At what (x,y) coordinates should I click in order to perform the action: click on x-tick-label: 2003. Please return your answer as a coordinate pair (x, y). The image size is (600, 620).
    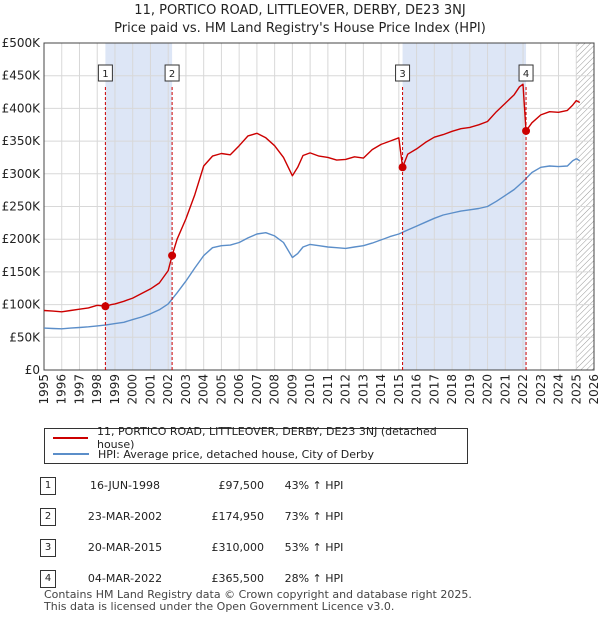
    Looking at the image, I should click on (186, 389).